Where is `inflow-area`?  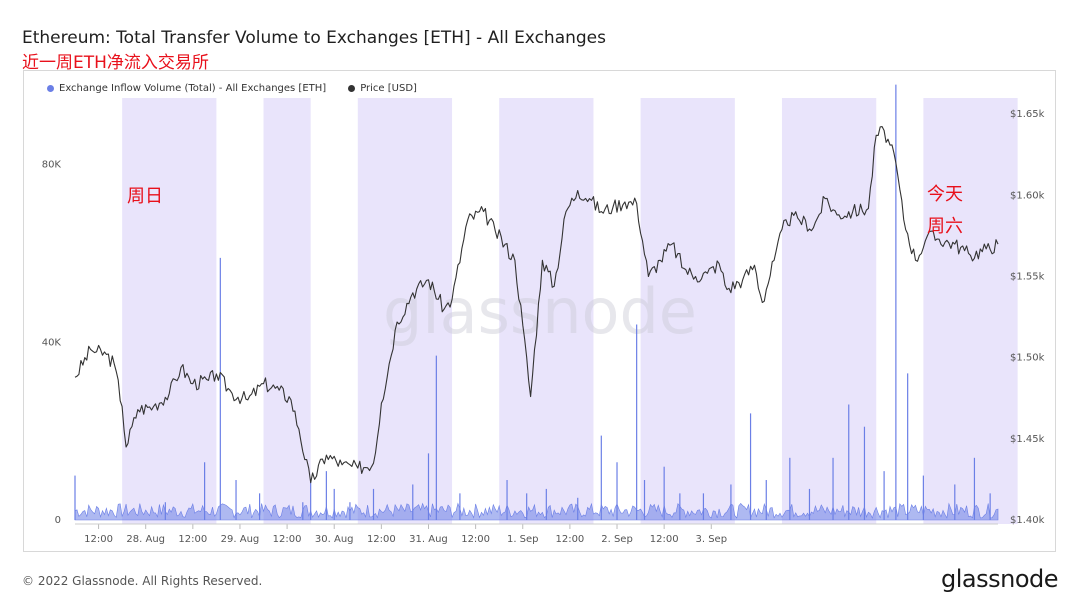 inflow-area is located at coordinates (536, 511).